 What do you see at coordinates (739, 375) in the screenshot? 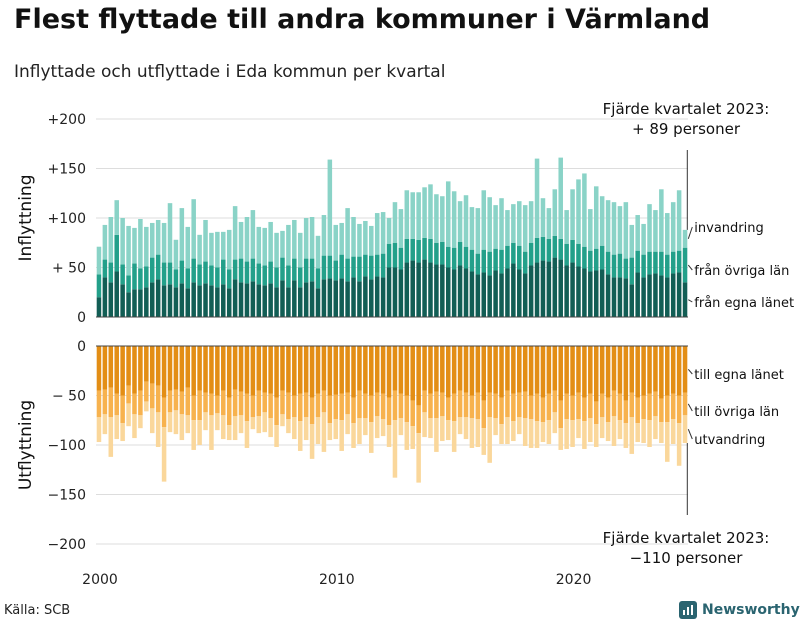
I see `label-till-egna-lanet: till egna länet` at bounding box center [739, 375].